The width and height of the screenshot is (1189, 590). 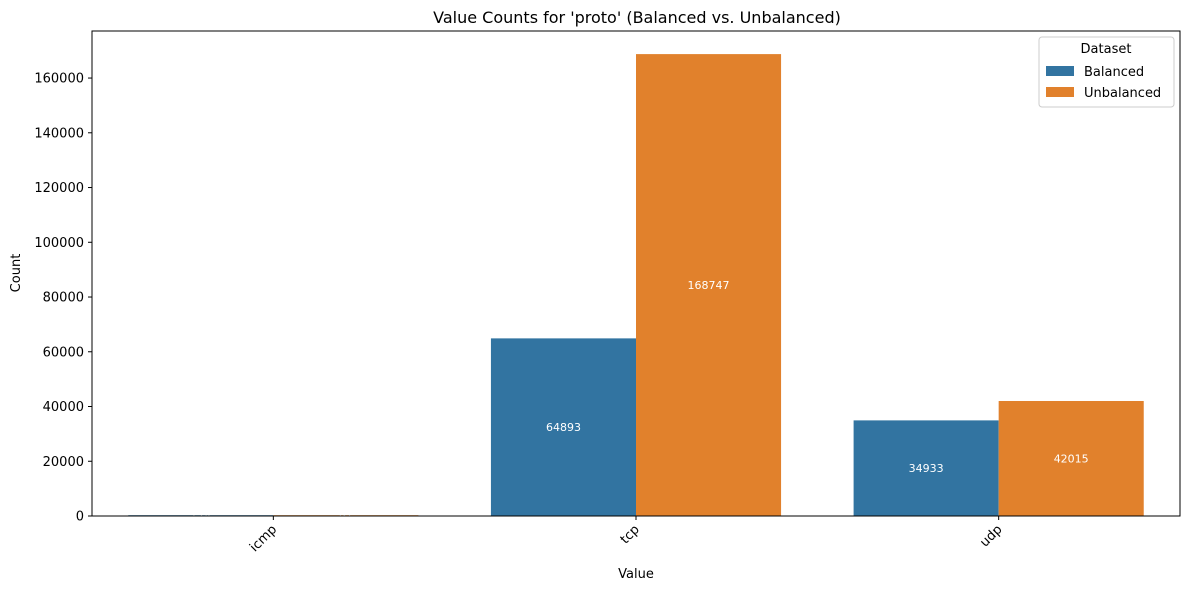 What do you see at coordinates (1122, 93) in the screenshot?
I see `legend-label-unbalanced: Unbalanced` at bounding box center [1122, 93].